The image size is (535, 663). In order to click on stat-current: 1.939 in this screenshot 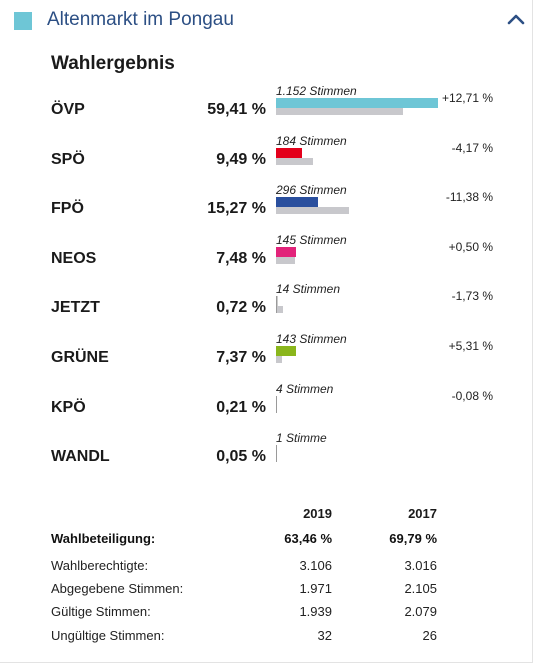, I will do `click(315, 611)`.